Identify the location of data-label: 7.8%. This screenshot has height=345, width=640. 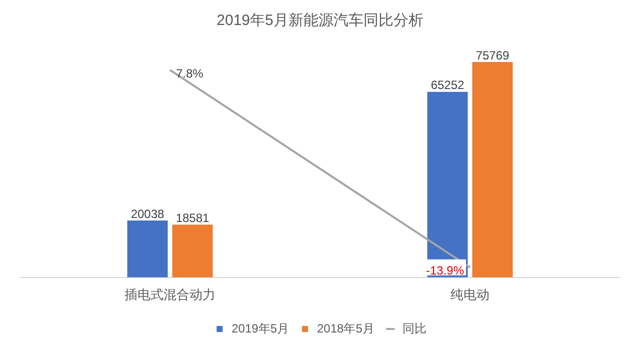
(190, 73).